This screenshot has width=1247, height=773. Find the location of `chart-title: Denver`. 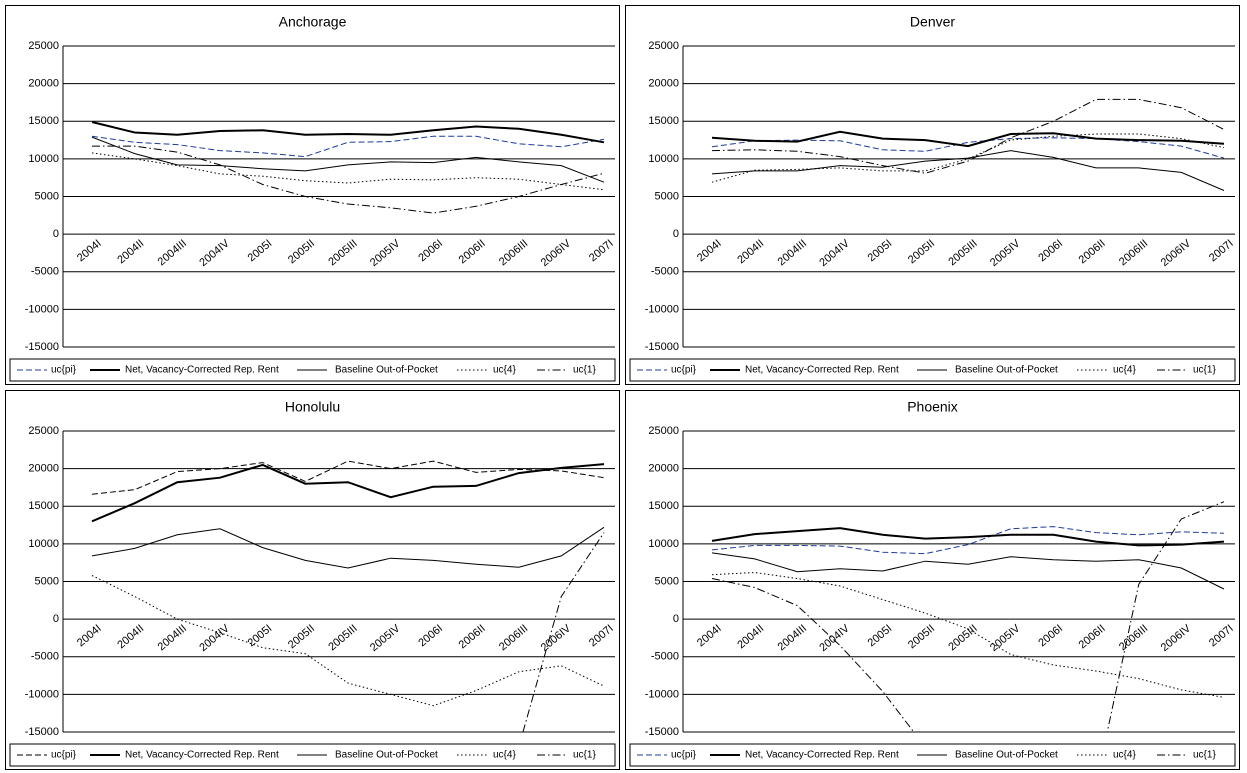

chart-title: Denver is located at coordinates (932, 22).